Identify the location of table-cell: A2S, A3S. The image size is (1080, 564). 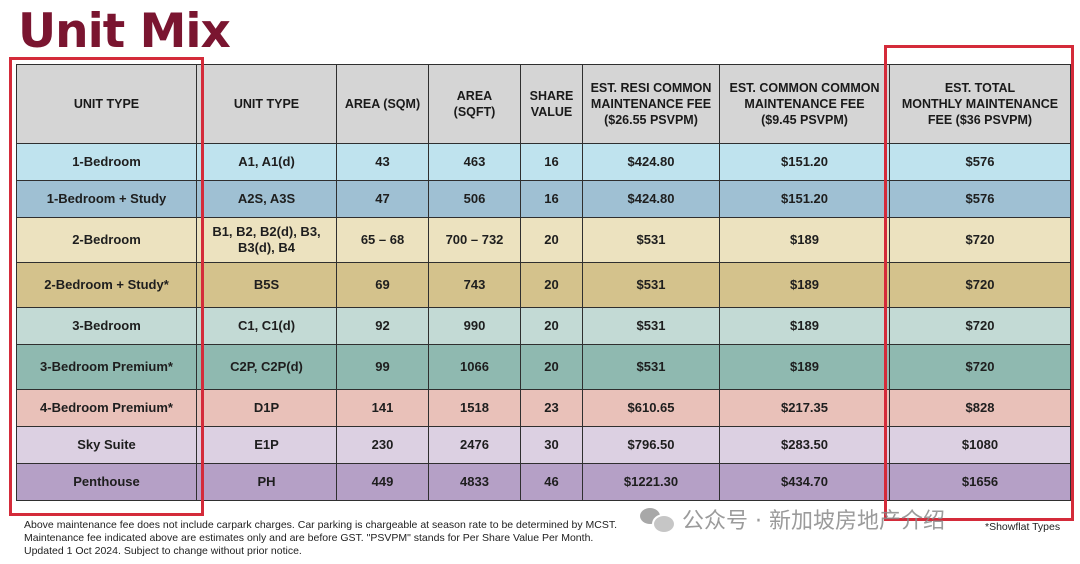
(266, 199).